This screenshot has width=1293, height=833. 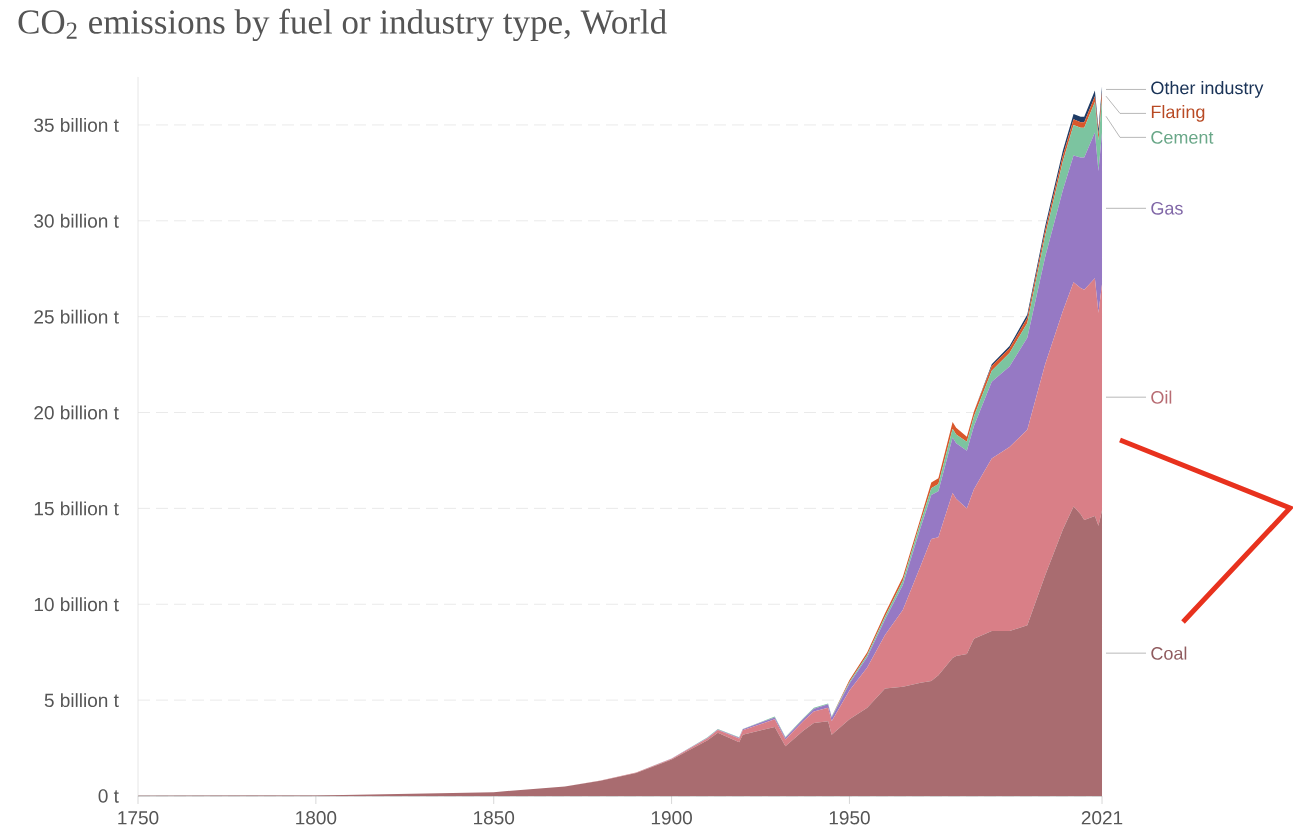 What do you see at coordinates (316, 818) in the screenshot?
I see `x-tick-label: 1800` at bounding box center [316, 818].